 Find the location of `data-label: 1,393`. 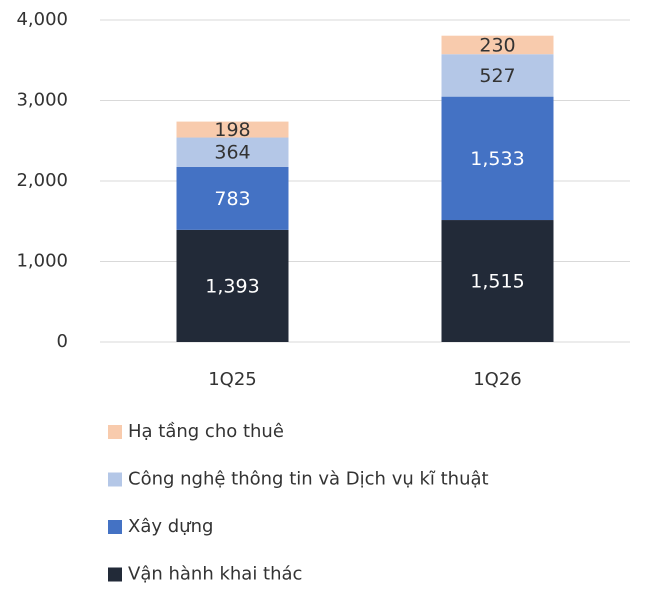

data-label: 1,393 is located at coordinates (232, 286).